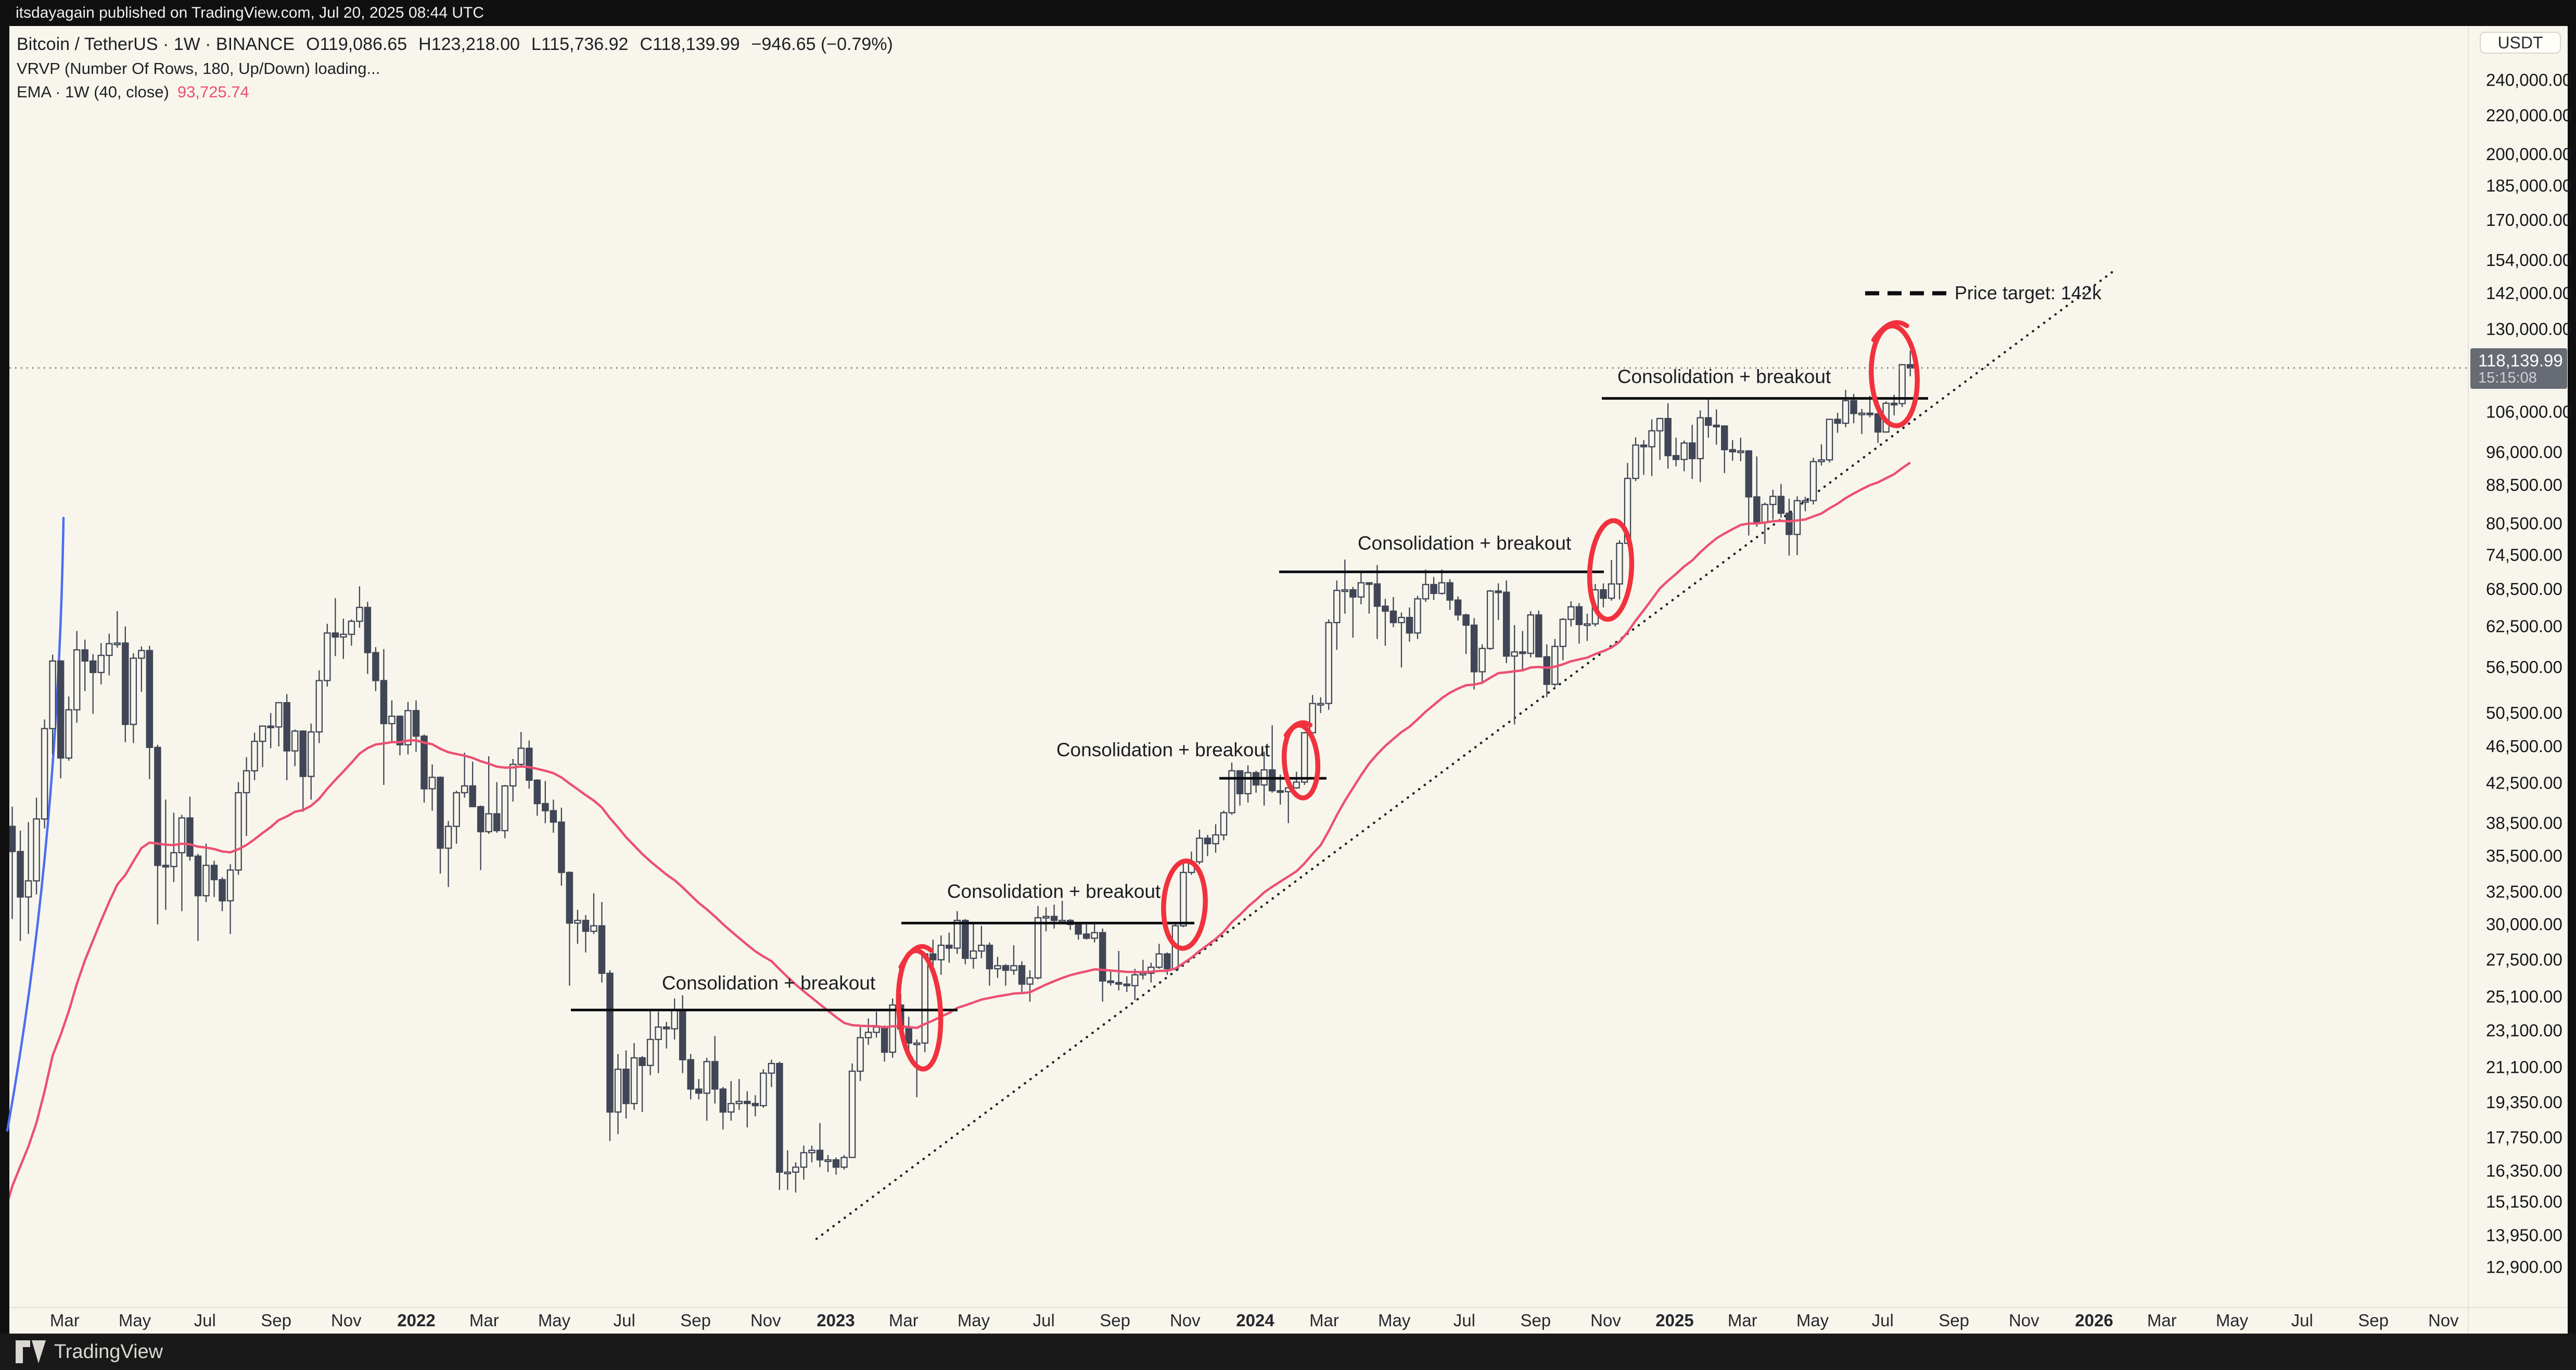 The width and height of the screenshot is (2576, 1370). I want to click on price-target-dash, so click(1939, 293).